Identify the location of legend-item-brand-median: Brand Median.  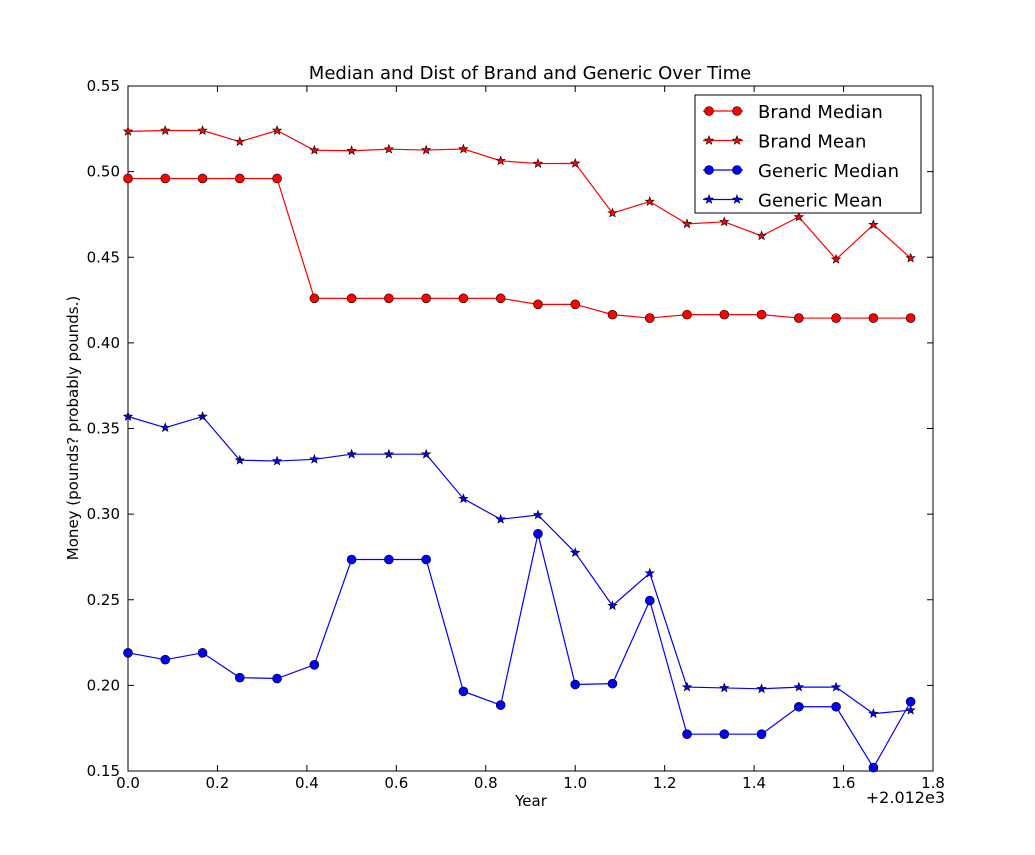
(793, 112).